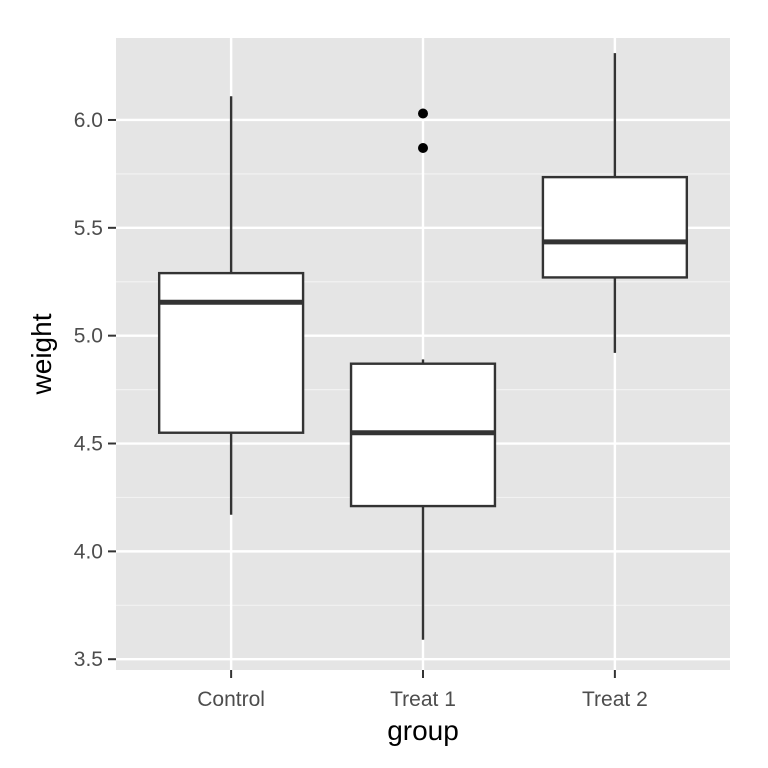 The width and height of the screenshot is (768, 768). Describe the element at coordinates (88, 659) in the screenshot. I see `y-tick-label: 3.5` at that location.